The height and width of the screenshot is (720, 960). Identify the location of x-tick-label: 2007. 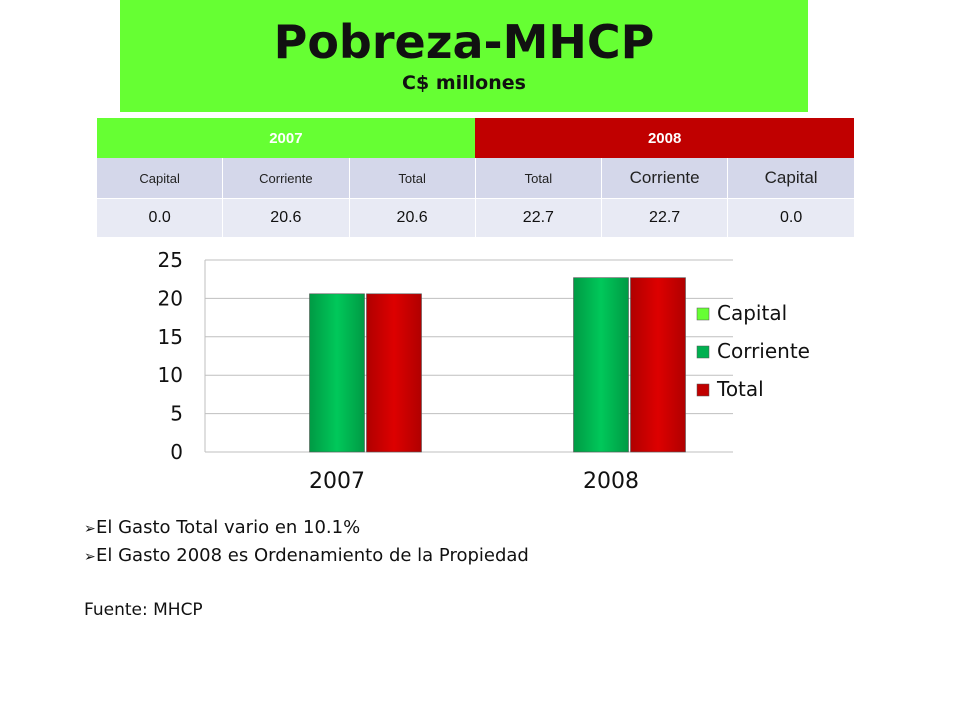
(337, 481).